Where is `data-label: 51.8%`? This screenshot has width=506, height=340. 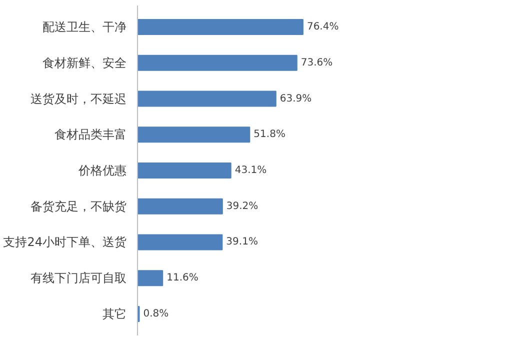
data-label: 51.8% is located at coordinates (270, 134).